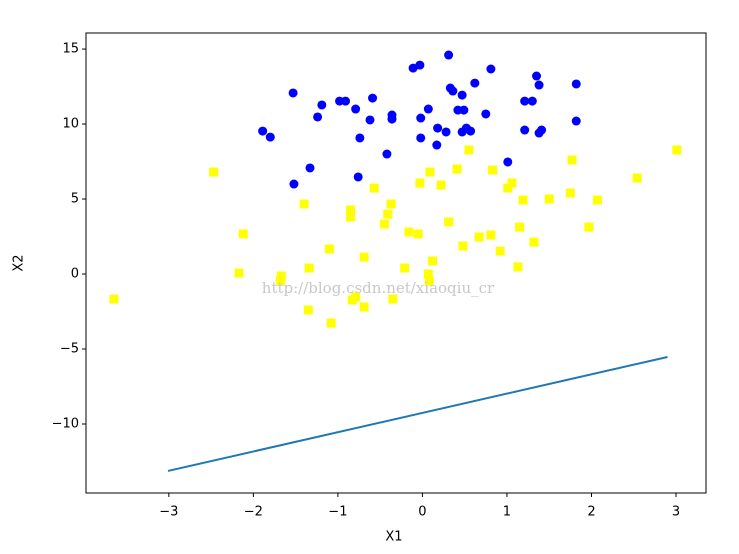 The width and height of the screenshot is (739, 554). What do you see at coordinates (70, 124) in the screenshot?
I see `y-tick-label: 10` at bounding box center [70, 124].